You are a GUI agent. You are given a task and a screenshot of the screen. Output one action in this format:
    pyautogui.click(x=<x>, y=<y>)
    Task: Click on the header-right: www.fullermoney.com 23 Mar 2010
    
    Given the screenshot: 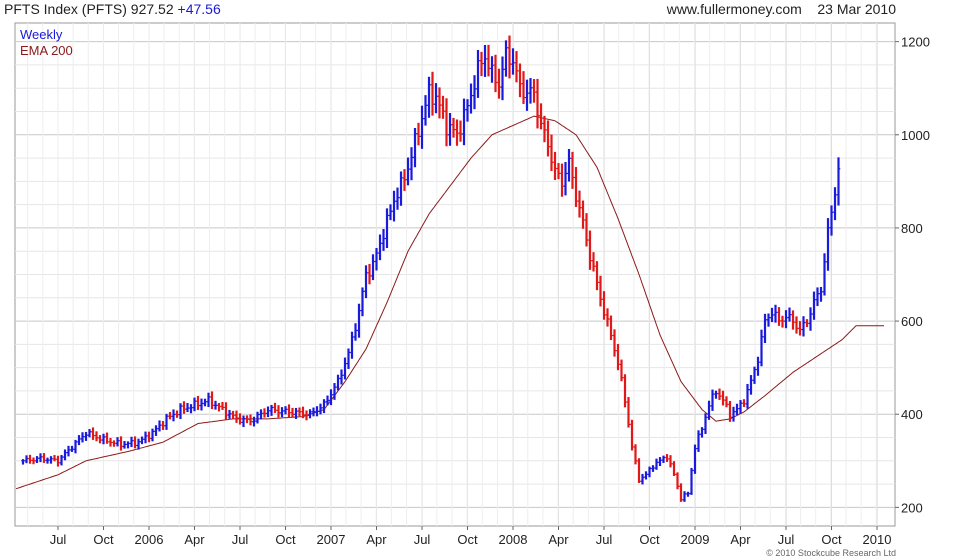 What is the action you would take?
    pyautogui.click(x=781, y=9)
    